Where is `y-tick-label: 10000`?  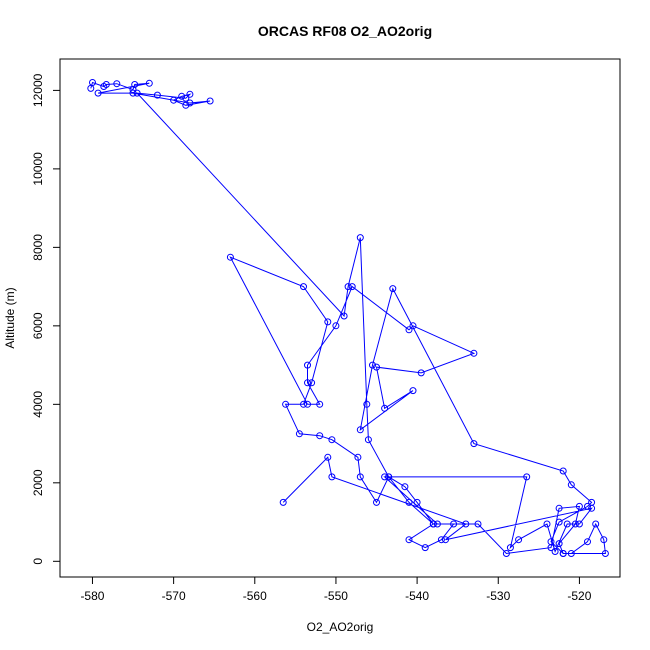 y-tick-label: 10000 is located at coordinates (38, 169).